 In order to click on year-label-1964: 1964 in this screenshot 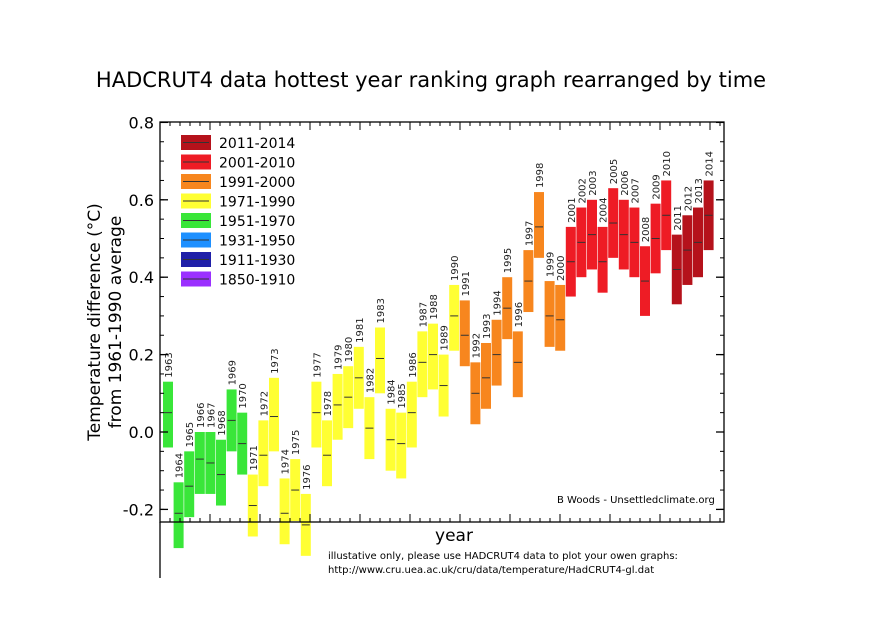, I will do `click(180, 465)`.